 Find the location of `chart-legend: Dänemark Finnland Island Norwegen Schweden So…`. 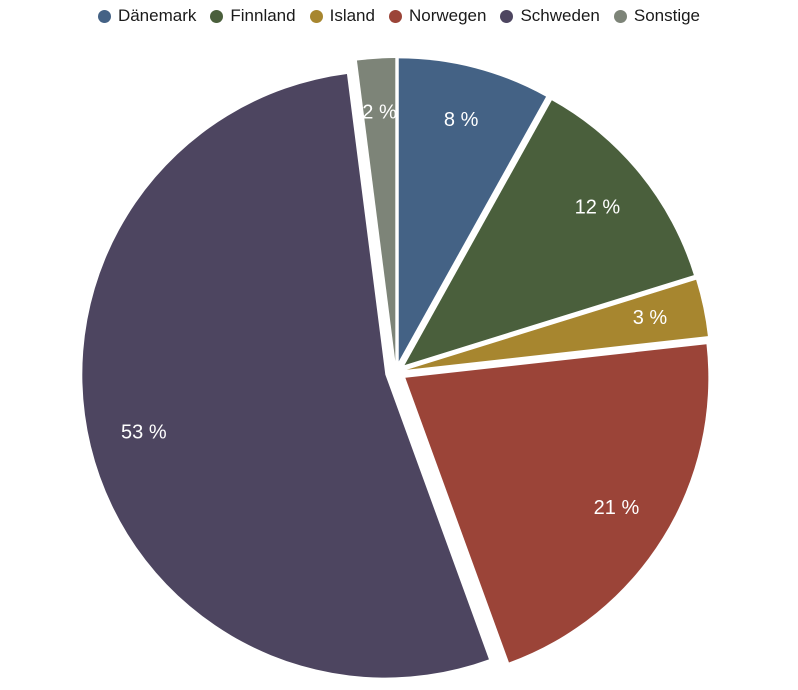

chart-legend: Dänemark Finnland Island Norwegen Schweden So… is located at coordinates (399, 16).